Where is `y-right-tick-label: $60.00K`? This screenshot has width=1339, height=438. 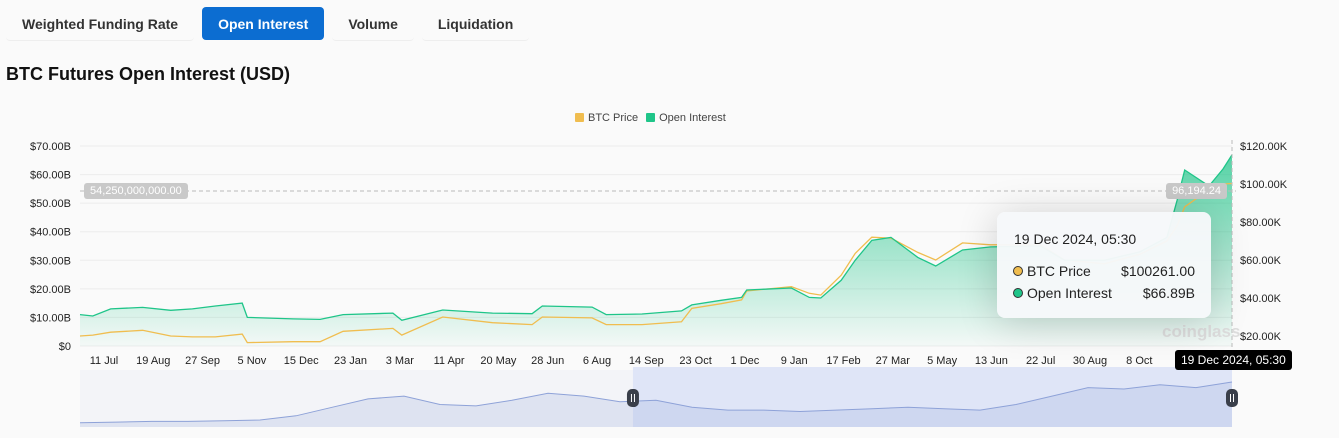
y-right-tick-label: $60.00K is located at coordinates (1261, 261).